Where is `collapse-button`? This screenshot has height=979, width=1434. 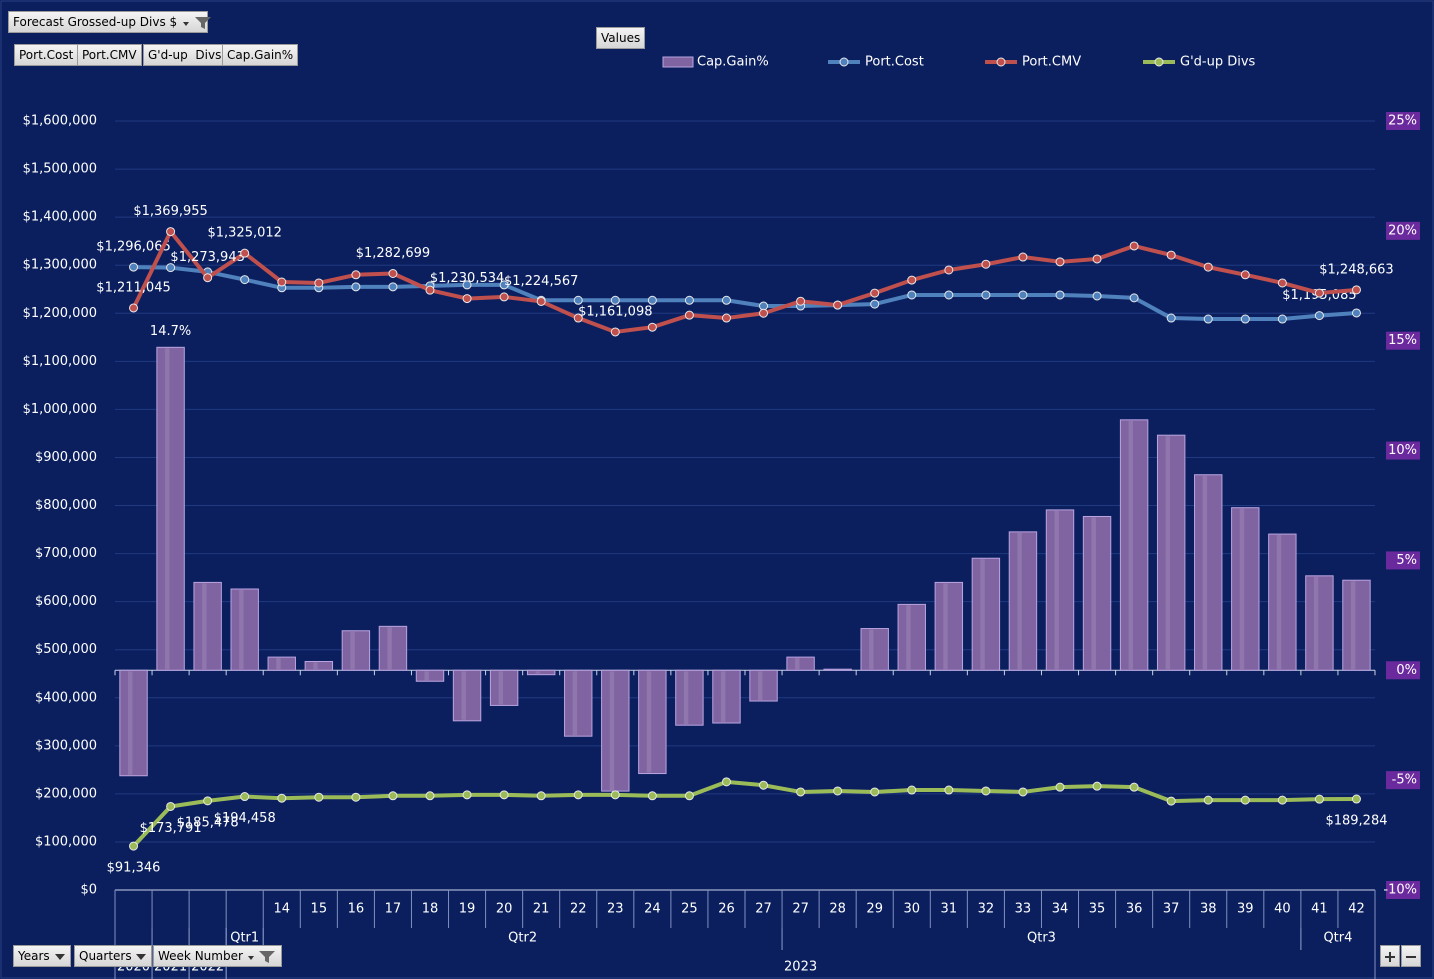
collapse-button is located at coordinates (1411, 956).